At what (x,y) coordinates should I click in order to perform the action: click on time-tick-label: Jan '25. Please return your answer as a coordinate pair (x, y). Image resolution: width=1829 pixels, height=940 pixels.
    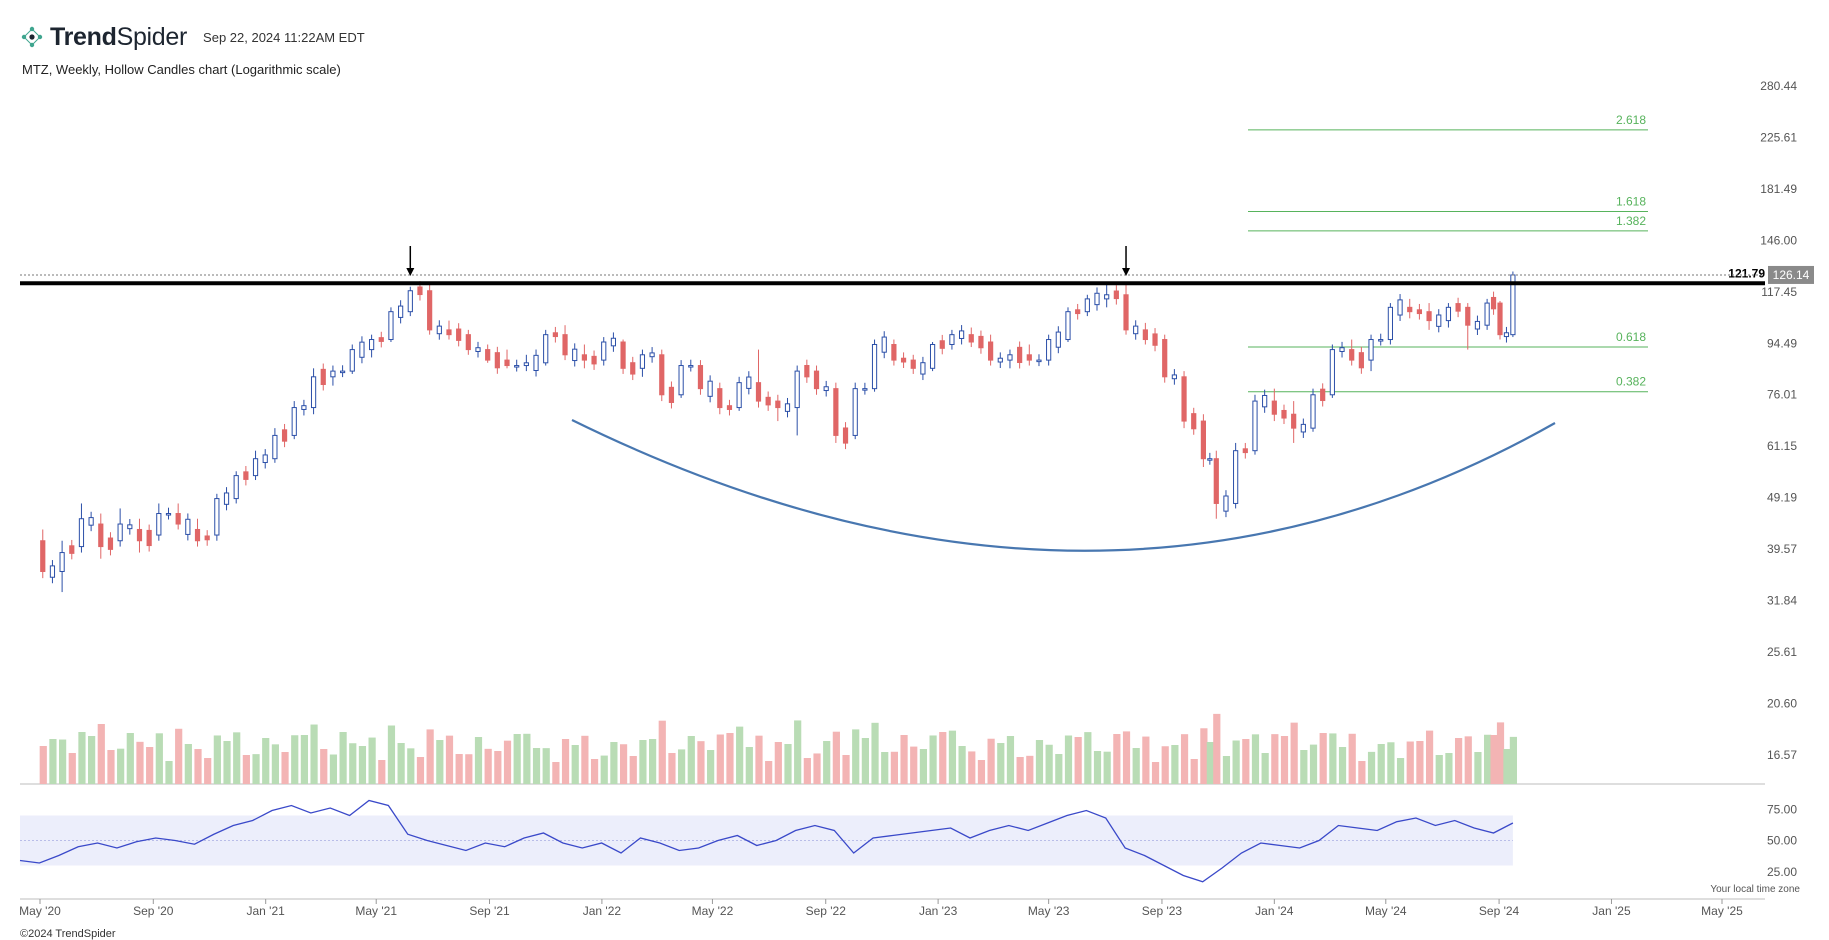
    Looking at the image, I should click on (1611, 911).